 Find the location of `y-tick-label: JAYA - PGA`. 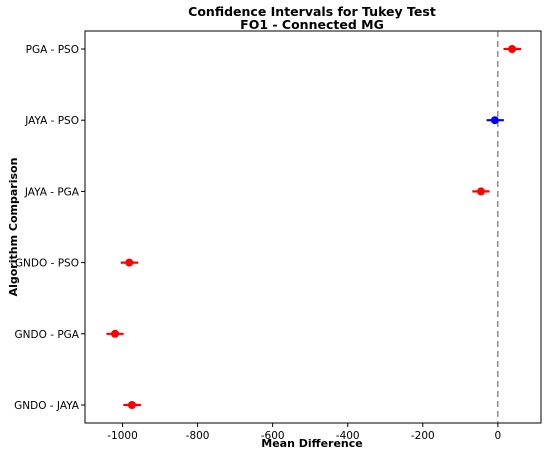

y-tick-label: JAYA - PGA is located at coordinates (52, 192).